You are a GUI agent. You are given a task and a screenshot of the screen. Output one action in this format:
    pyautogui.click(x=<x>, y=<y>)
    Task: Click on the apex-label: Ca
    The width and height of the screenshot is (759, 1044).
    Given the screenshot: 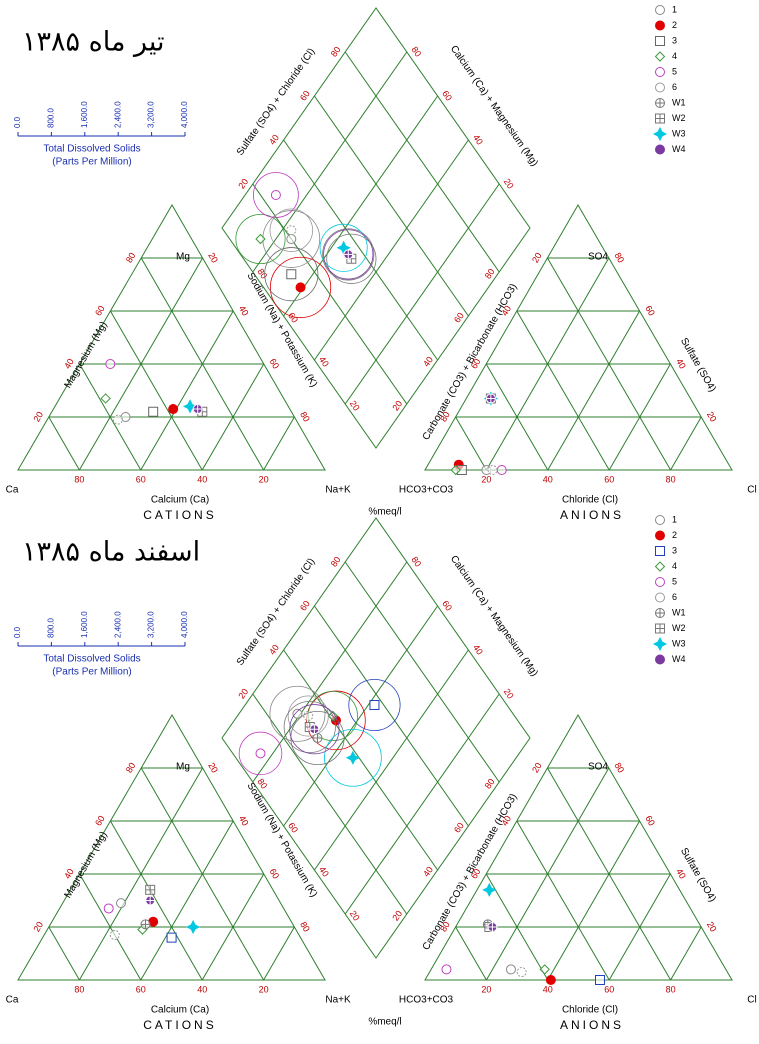 What is the action you would take?
    pyautogui.click(x=12, y=1000)
    